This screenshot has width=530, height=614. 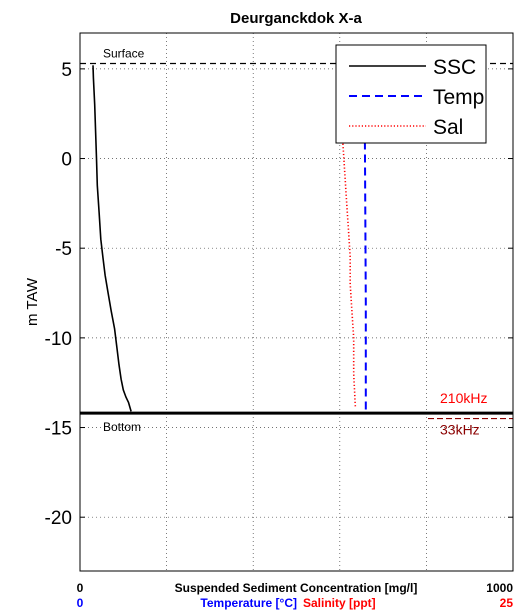 I want to click on chart-title: Deurganckdok X-a, so click(x=296, y=18).